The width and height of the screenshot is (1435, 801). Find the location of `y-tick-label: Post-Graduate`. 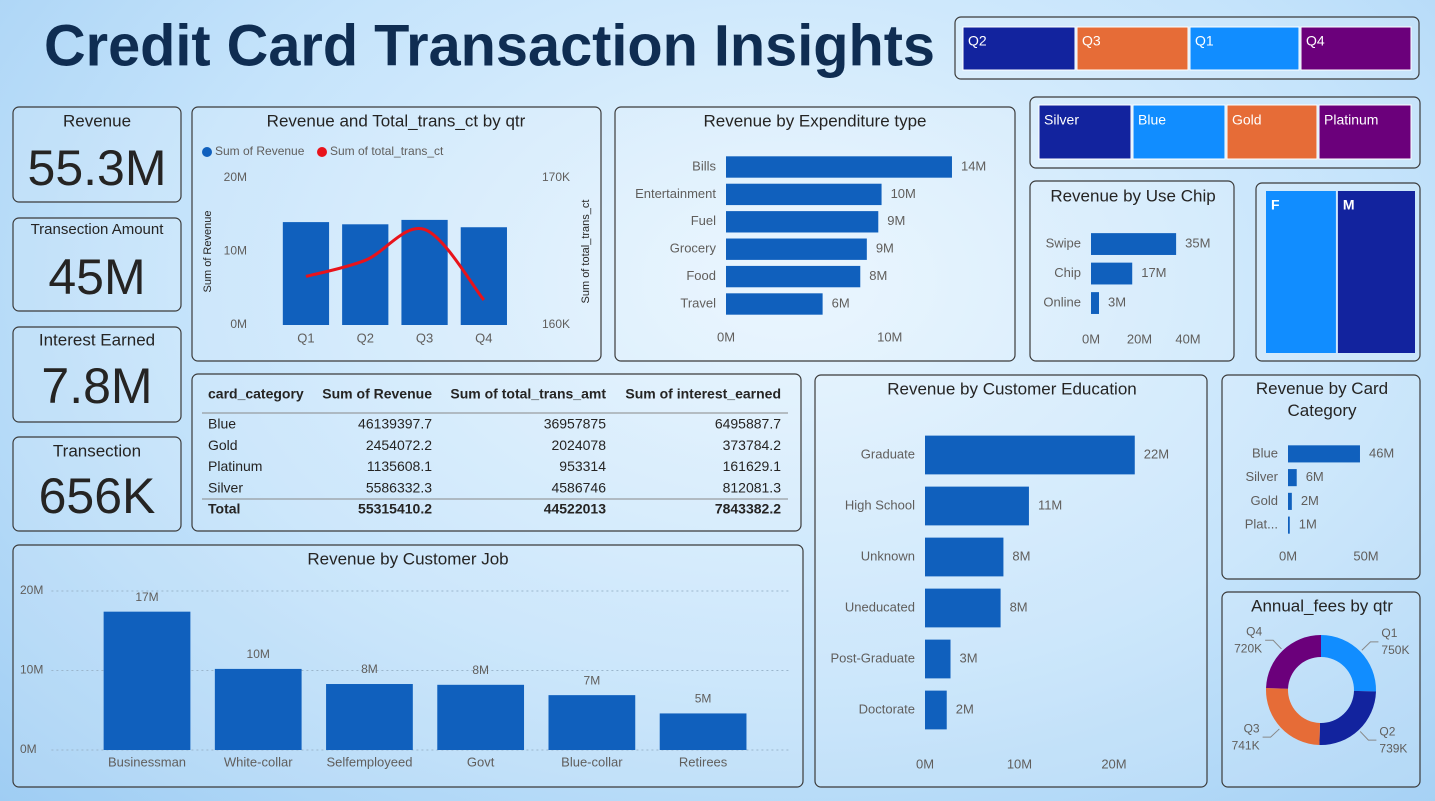

y-tick-label: Post-Graduate is located at coordinates (872, 657).